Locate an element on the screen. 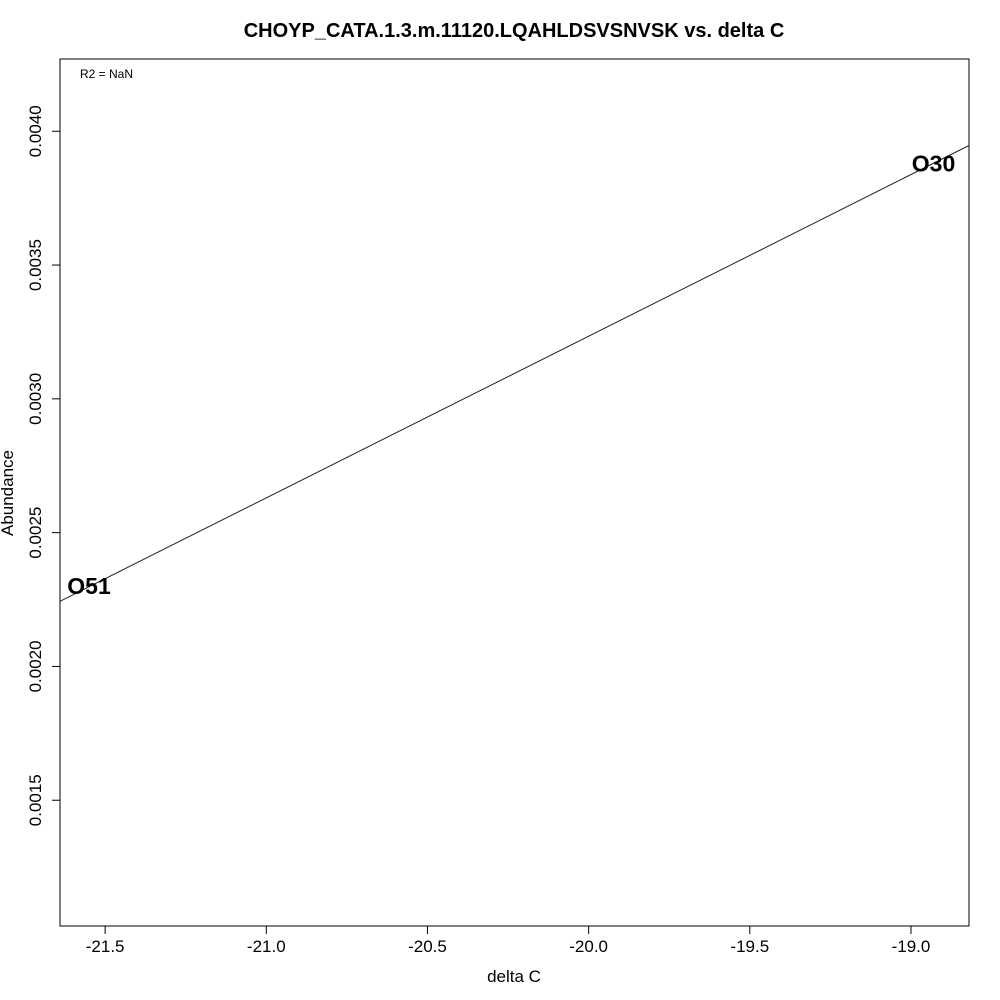 This screenshot has height=1000, width=1000. x-axis-label: delta C is located at coordinates (514, 976).